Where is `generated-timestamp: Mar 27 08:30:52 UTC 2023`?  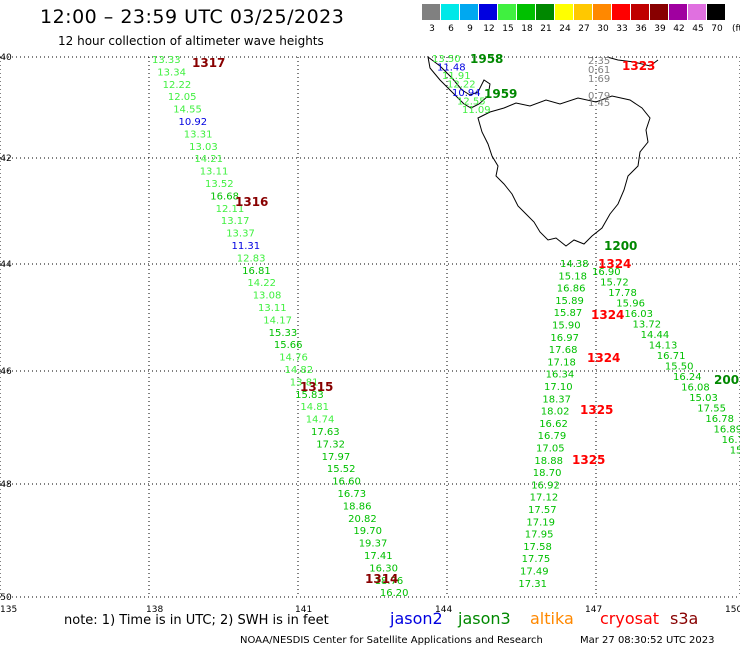 generated-timestamp: Mar 27 08:30:52 UTC 2023 is located at coordinates (647, 640).